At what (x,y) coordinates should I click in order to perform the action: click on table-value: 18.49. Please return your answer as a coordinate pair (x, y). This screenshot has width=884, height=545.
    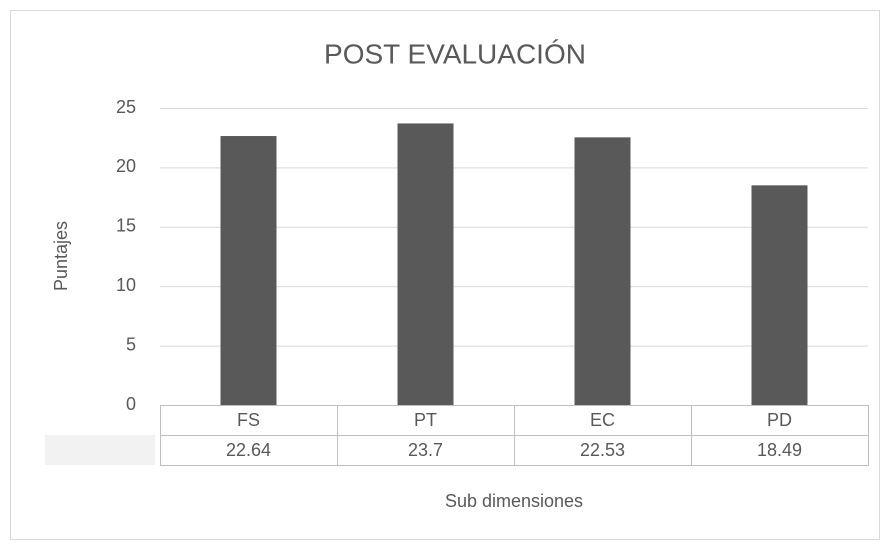
    Looking at the image, I should click on (779, 450).